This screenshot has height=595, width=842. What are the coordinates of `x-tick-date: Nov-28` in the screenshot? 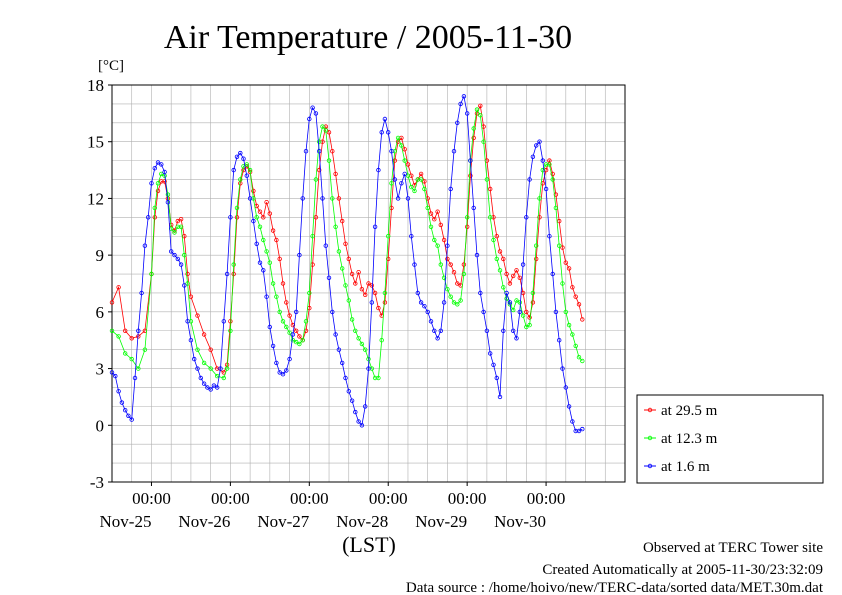 It's located at (362, 521).